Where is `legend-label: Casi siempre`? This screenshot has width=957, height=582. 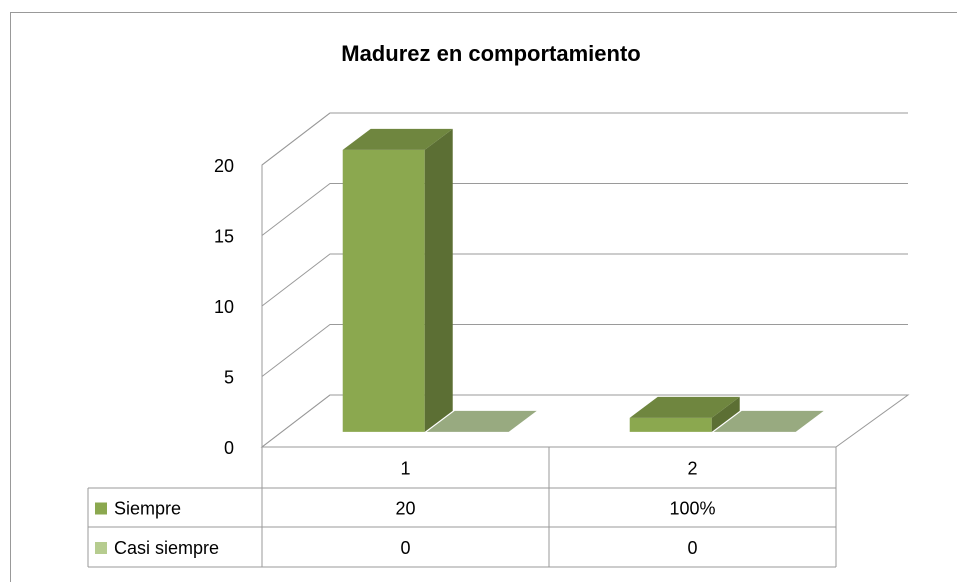
legend-label: Casi siempre is located at coordinates (166, 548).